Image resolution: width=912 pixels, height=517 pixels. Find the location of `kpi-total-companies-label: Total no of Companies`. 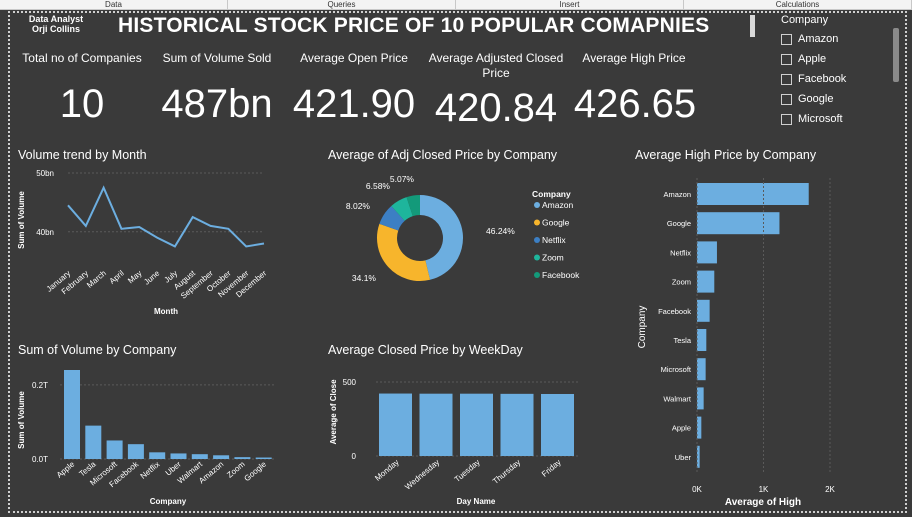

kpi-total-companies-label: Total no of Companies is located at coordinates (82, 58).